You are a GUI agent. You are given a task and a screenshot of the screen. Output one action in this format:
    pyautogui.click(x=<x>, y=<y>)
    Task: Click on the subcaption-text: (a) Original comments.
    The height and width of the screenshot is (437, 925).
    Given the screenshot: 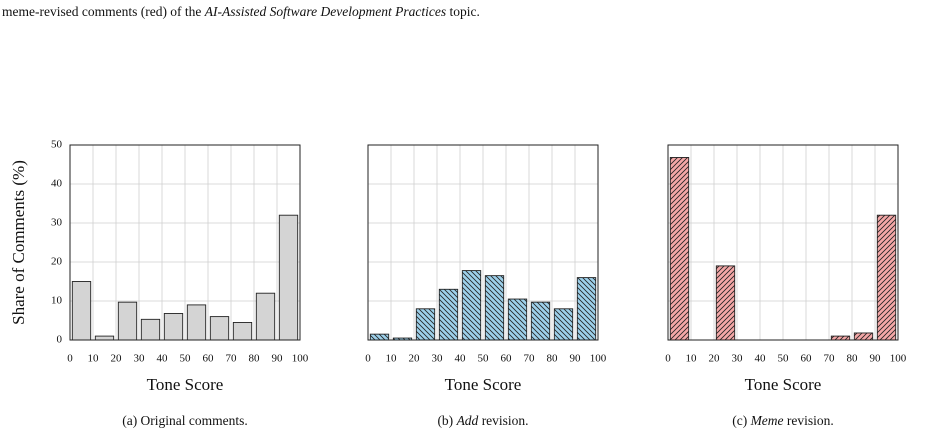 What is the action you would take?
    pyautogui.click(x=185, y=420)
    